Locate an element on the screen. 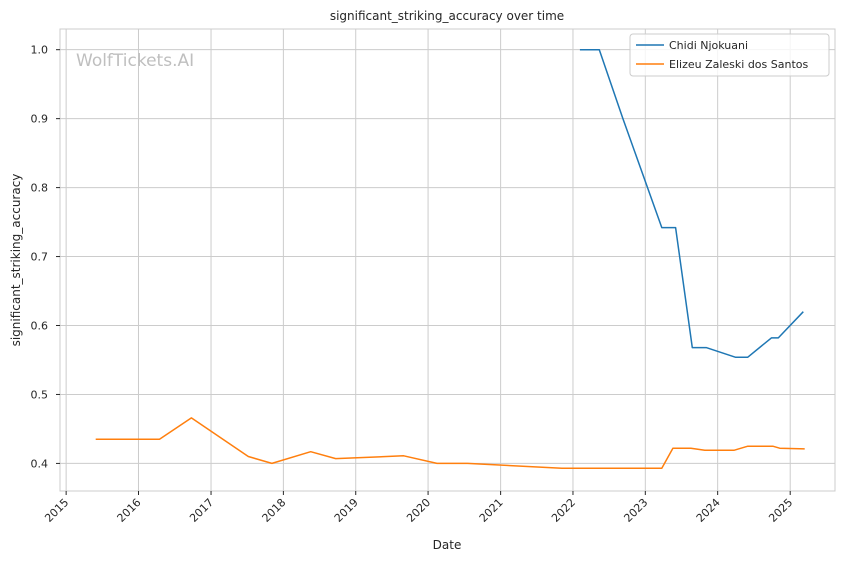 The height and width of the screenshot is (561, 844). y-axis-ticks: 0.4 0.5 0.6 0.7 0.8 0.9 1.0 is located at coordinates (45, 257).